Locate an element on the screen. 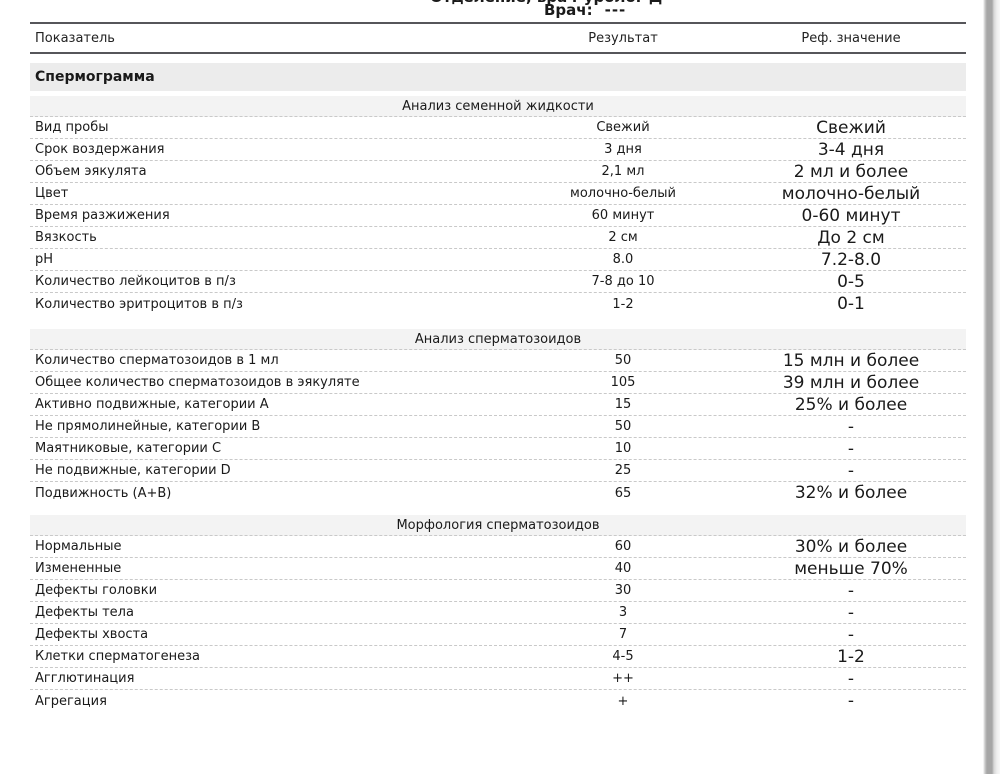 The width and height of the screenshot is (1000, 774). row-label: Время разжижения is located at coordinates (102, 215).